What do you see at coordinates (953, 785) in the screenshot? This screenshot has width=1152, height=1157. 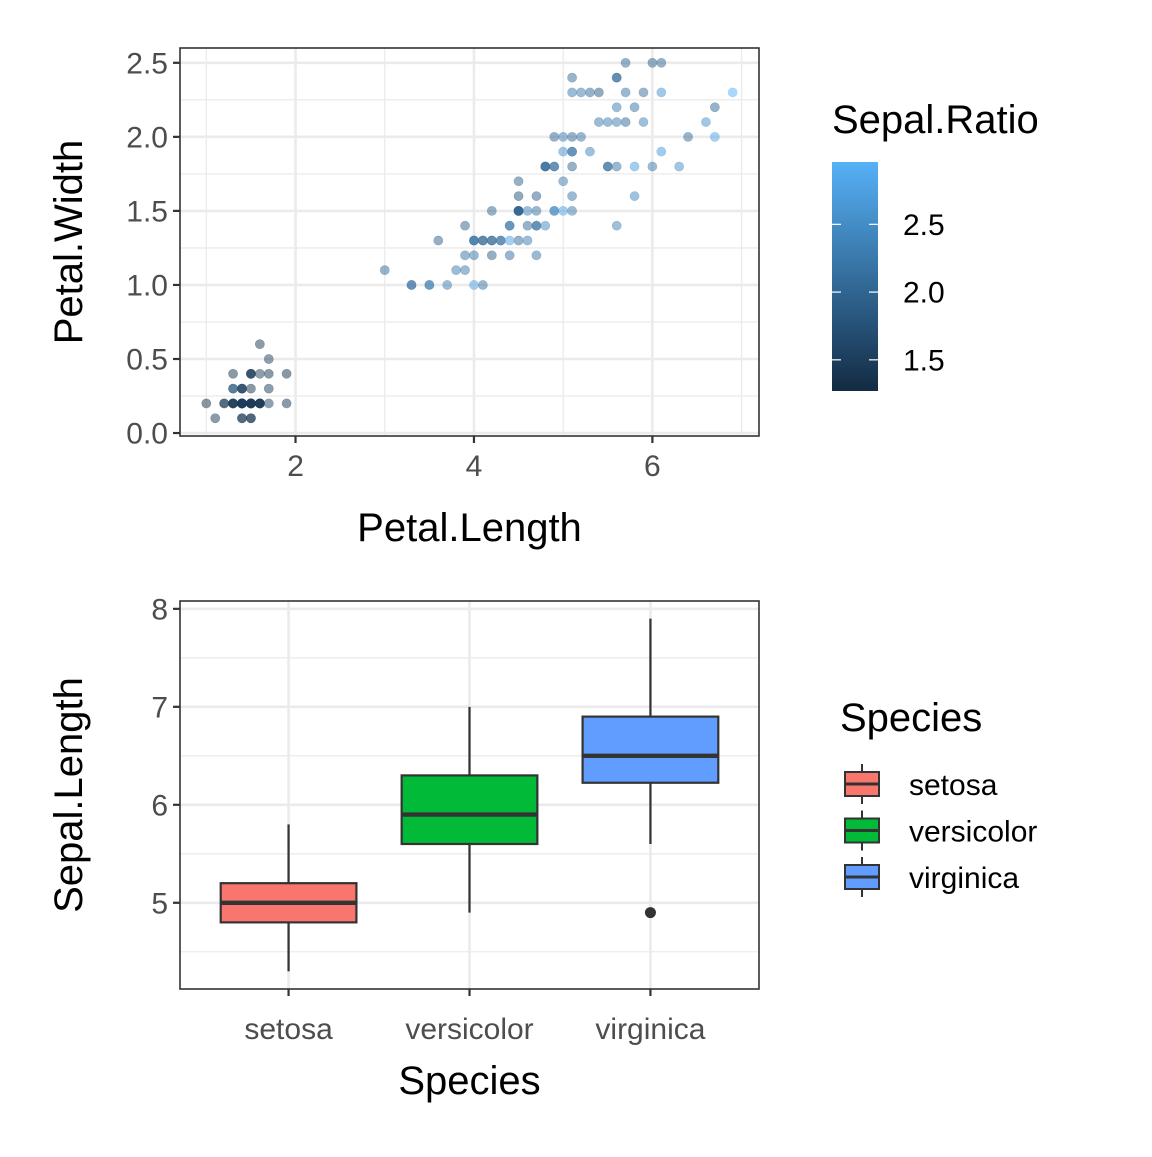 I see `species-legend-label: setosa` at bounding box center [953, 785].